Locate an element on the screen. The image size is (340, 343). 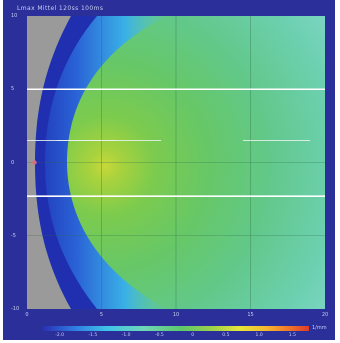
colorbar-tick-label: 0.5 is located at coordinates (226, 335).